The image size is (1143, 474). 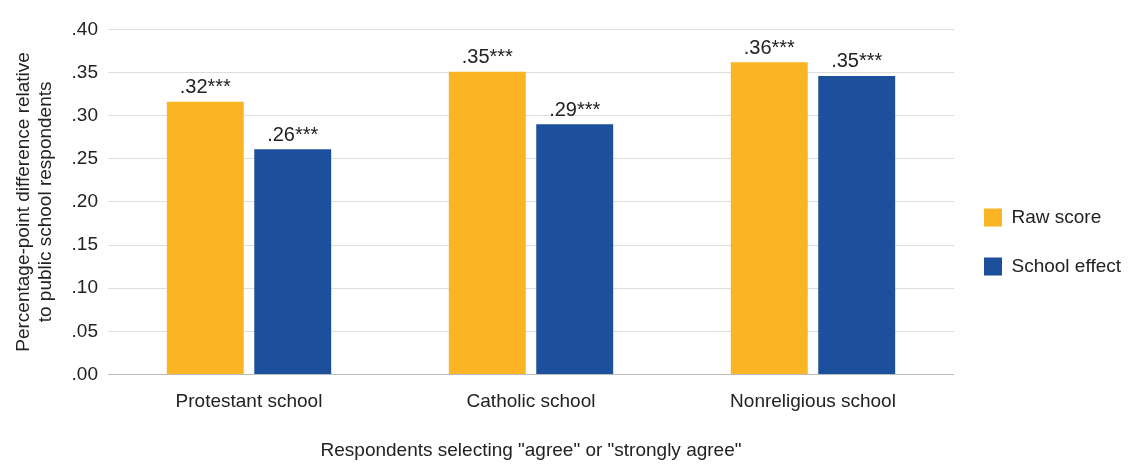 I want to click on data-label: .29***, so click(x=575, y=108).